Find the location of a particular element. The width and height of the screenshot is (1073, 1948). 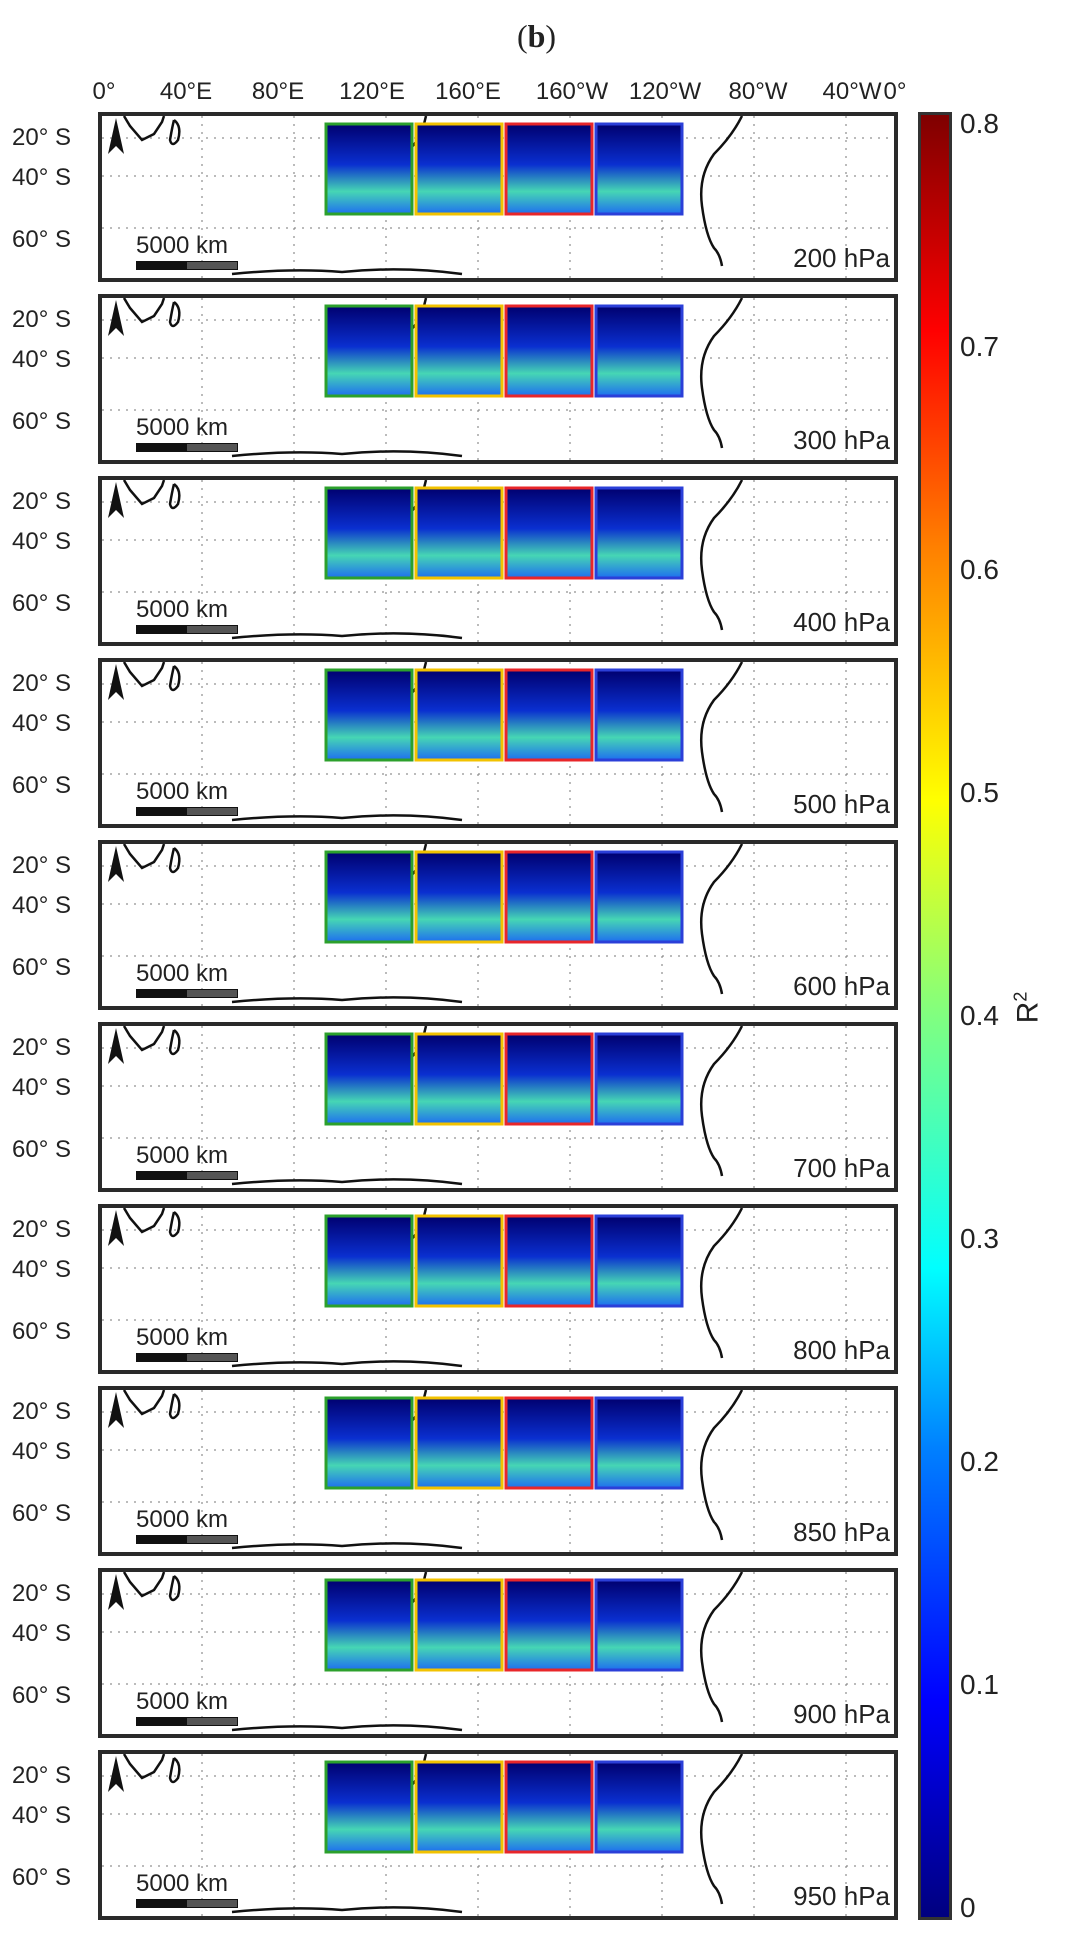

pressure-level-label: 400 hPa is located at coordinates (841, 622).